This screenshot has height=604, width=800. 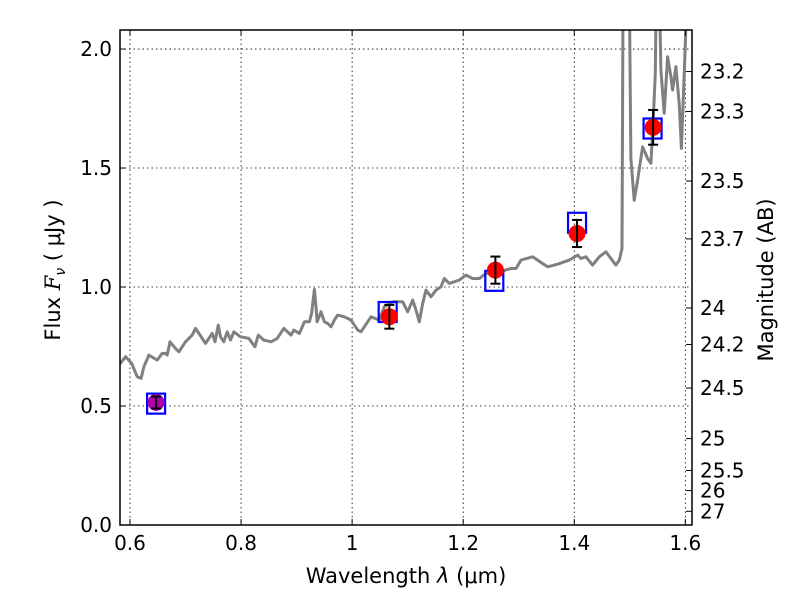 I want to click on y2-tick-label: 24.2, so click(x=722, y=344).